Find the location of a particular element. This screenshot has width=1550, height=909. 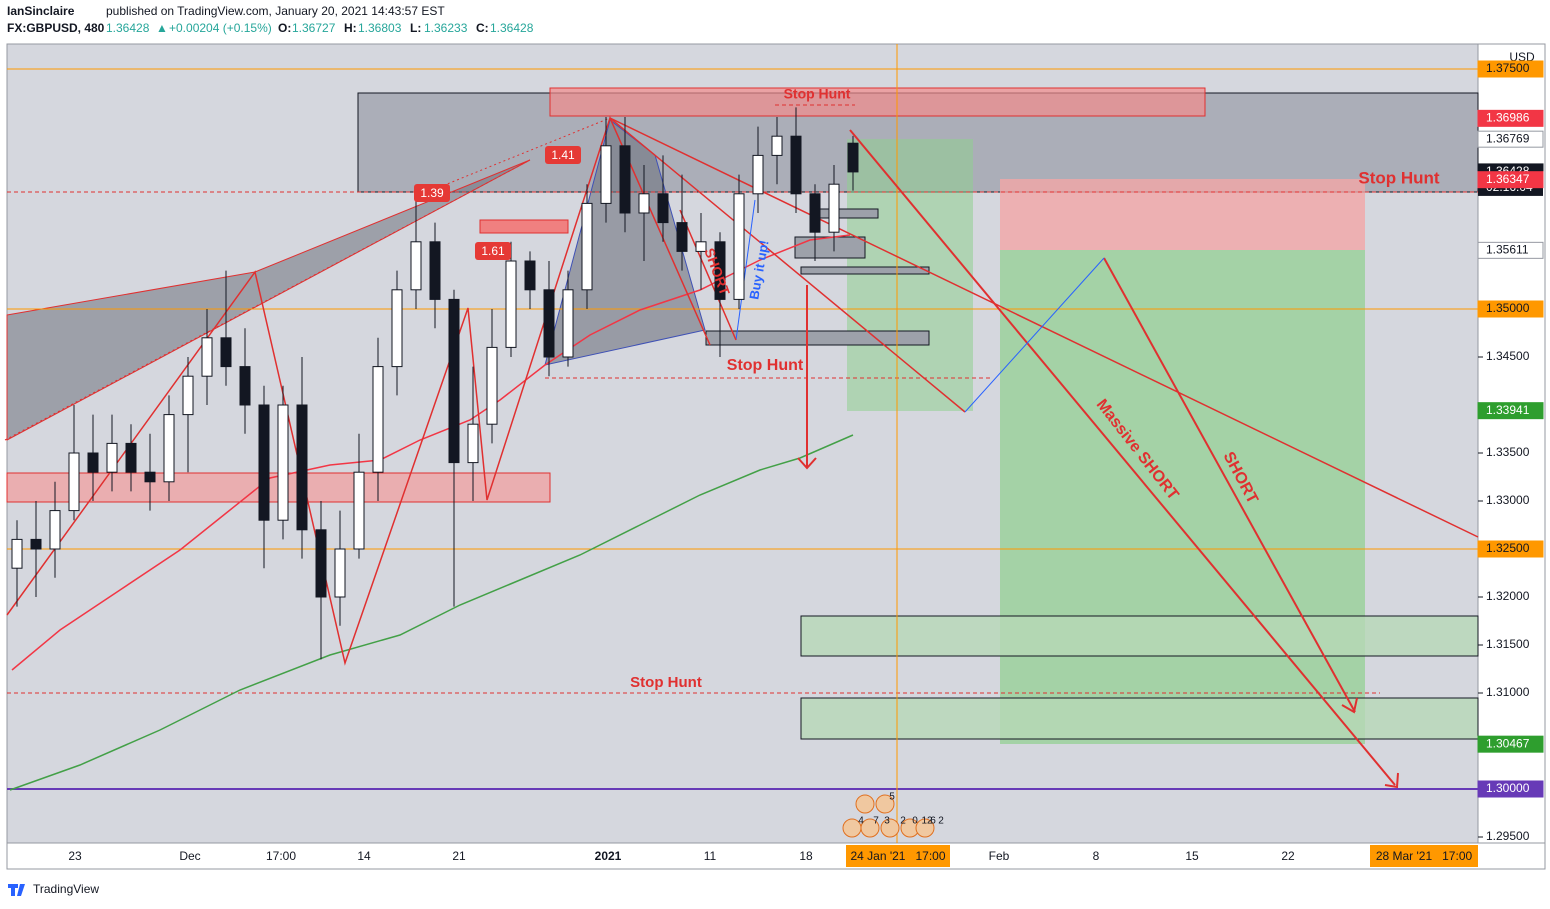

ohlc-readout: O: 1.36727 H: 1.36803 L: 1.36233 C: 1.36428 is located at coordinates (406, 28).